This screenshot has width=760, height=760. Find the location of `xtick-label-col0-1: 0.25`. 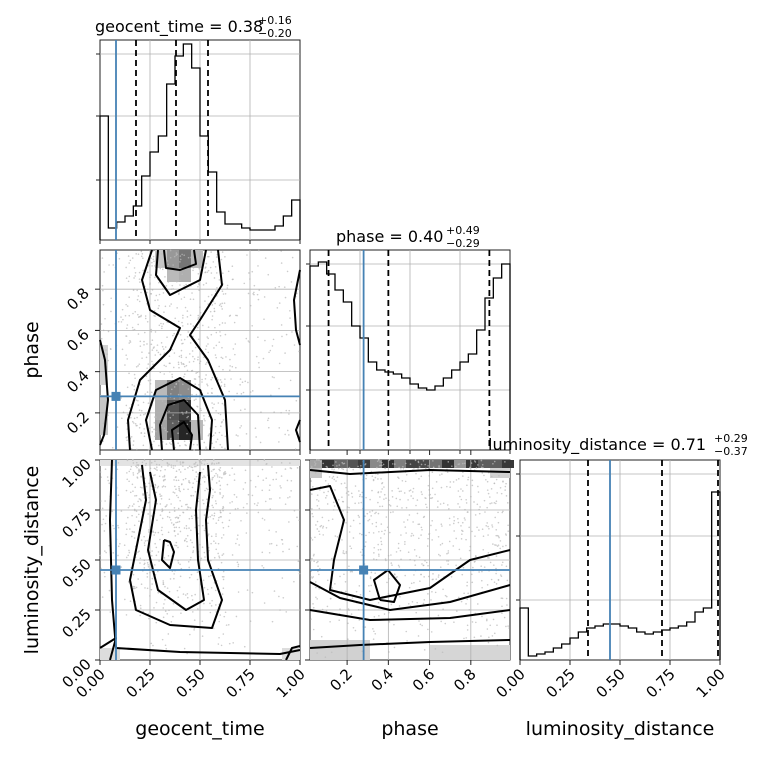

xtick-label-col0-1: 0.25 is located at coordinates (140, 683).